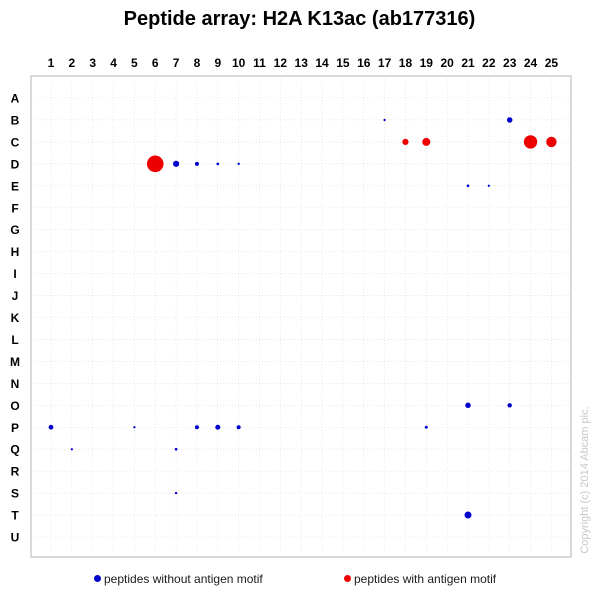 This screenshot has width=599, height=599. What do you see at coordinates (217, 63) in the screenshot?
I see `column-label-9: 9` at bounding box center [217, 63].